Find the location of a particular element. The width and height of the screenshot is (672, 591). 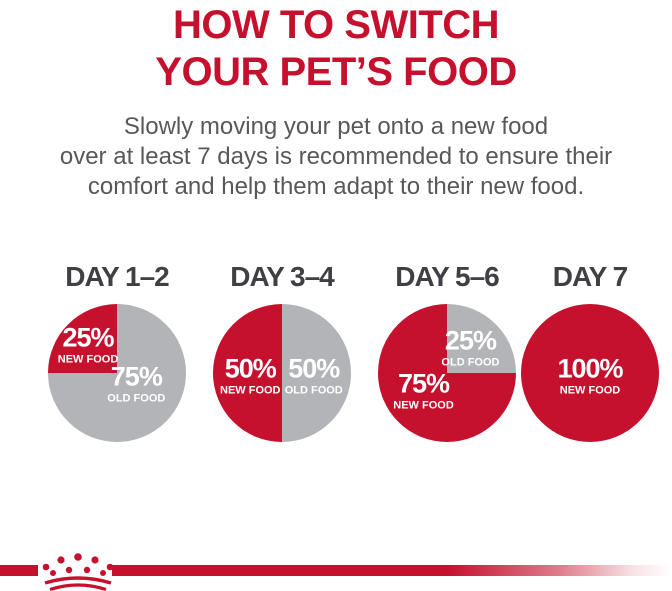

slice-label-old-food: 25% OLD FOOD is located at coordinates (470, 347).